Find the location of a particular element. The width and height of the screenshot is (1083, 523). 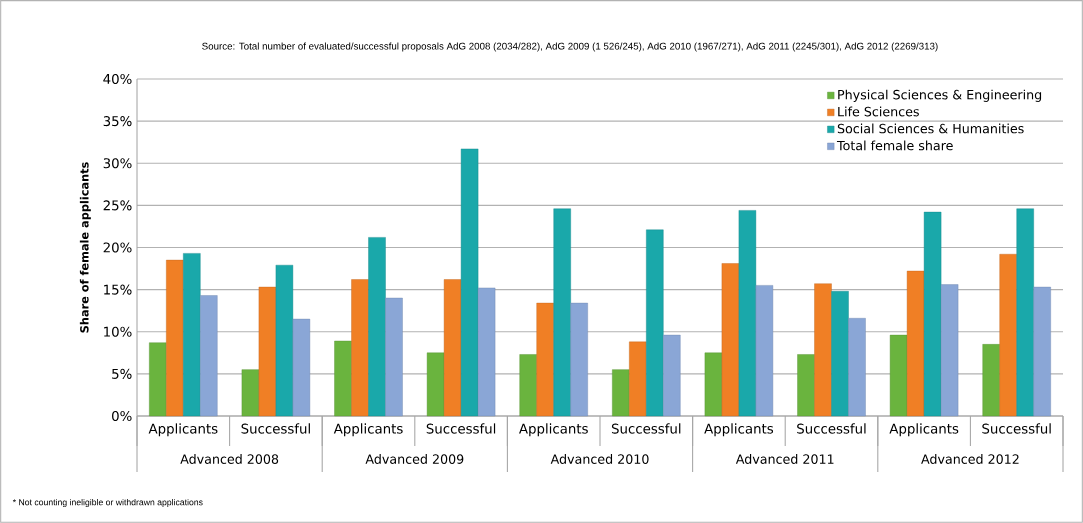

y-tick-label: 10% is located at coordinates (118, 331).